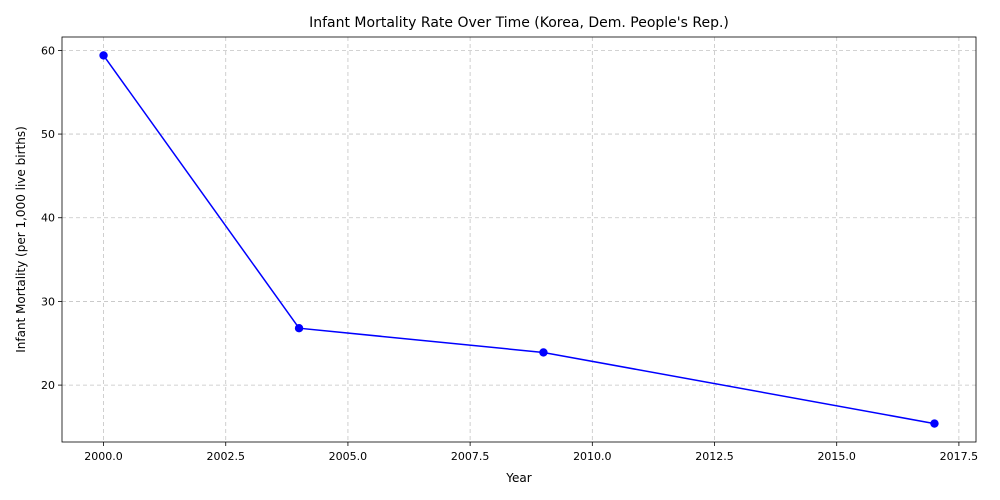 The width and height of the screenshot is (1000, 500). What do you see at coordinates (836, 456) in the screenshot?
I see `x-tick-label: 2015.0` at bounding box center [836, 456].